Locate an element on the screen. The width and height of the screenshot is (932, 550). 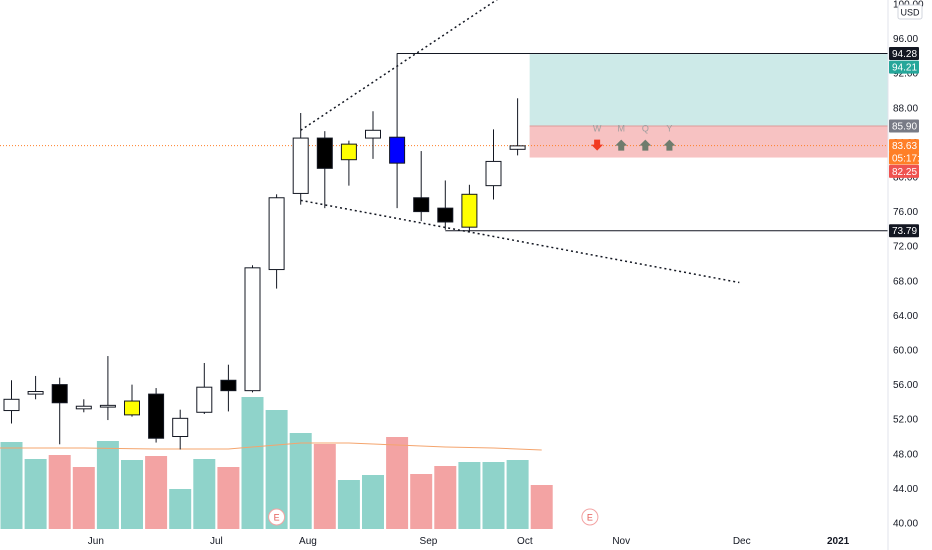
y-tick-label: 52.00 is located at coordinates (905, 420).